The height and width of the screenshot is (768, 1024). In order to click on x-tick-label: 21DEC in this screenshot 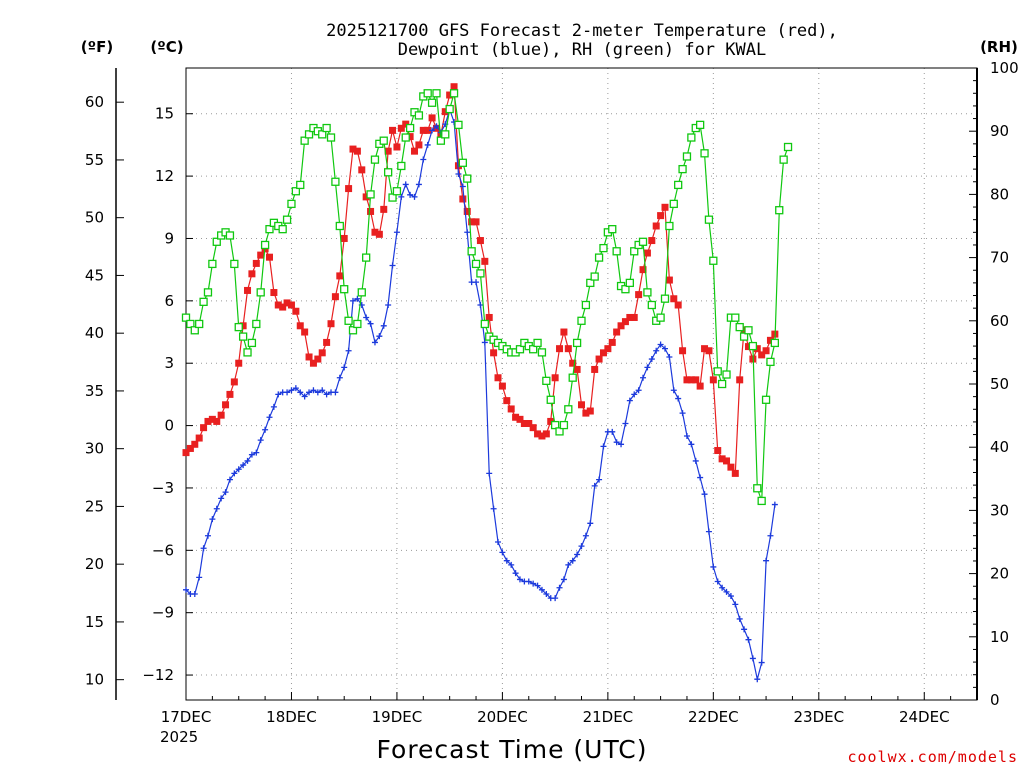, I will do `click(608, 717)`.